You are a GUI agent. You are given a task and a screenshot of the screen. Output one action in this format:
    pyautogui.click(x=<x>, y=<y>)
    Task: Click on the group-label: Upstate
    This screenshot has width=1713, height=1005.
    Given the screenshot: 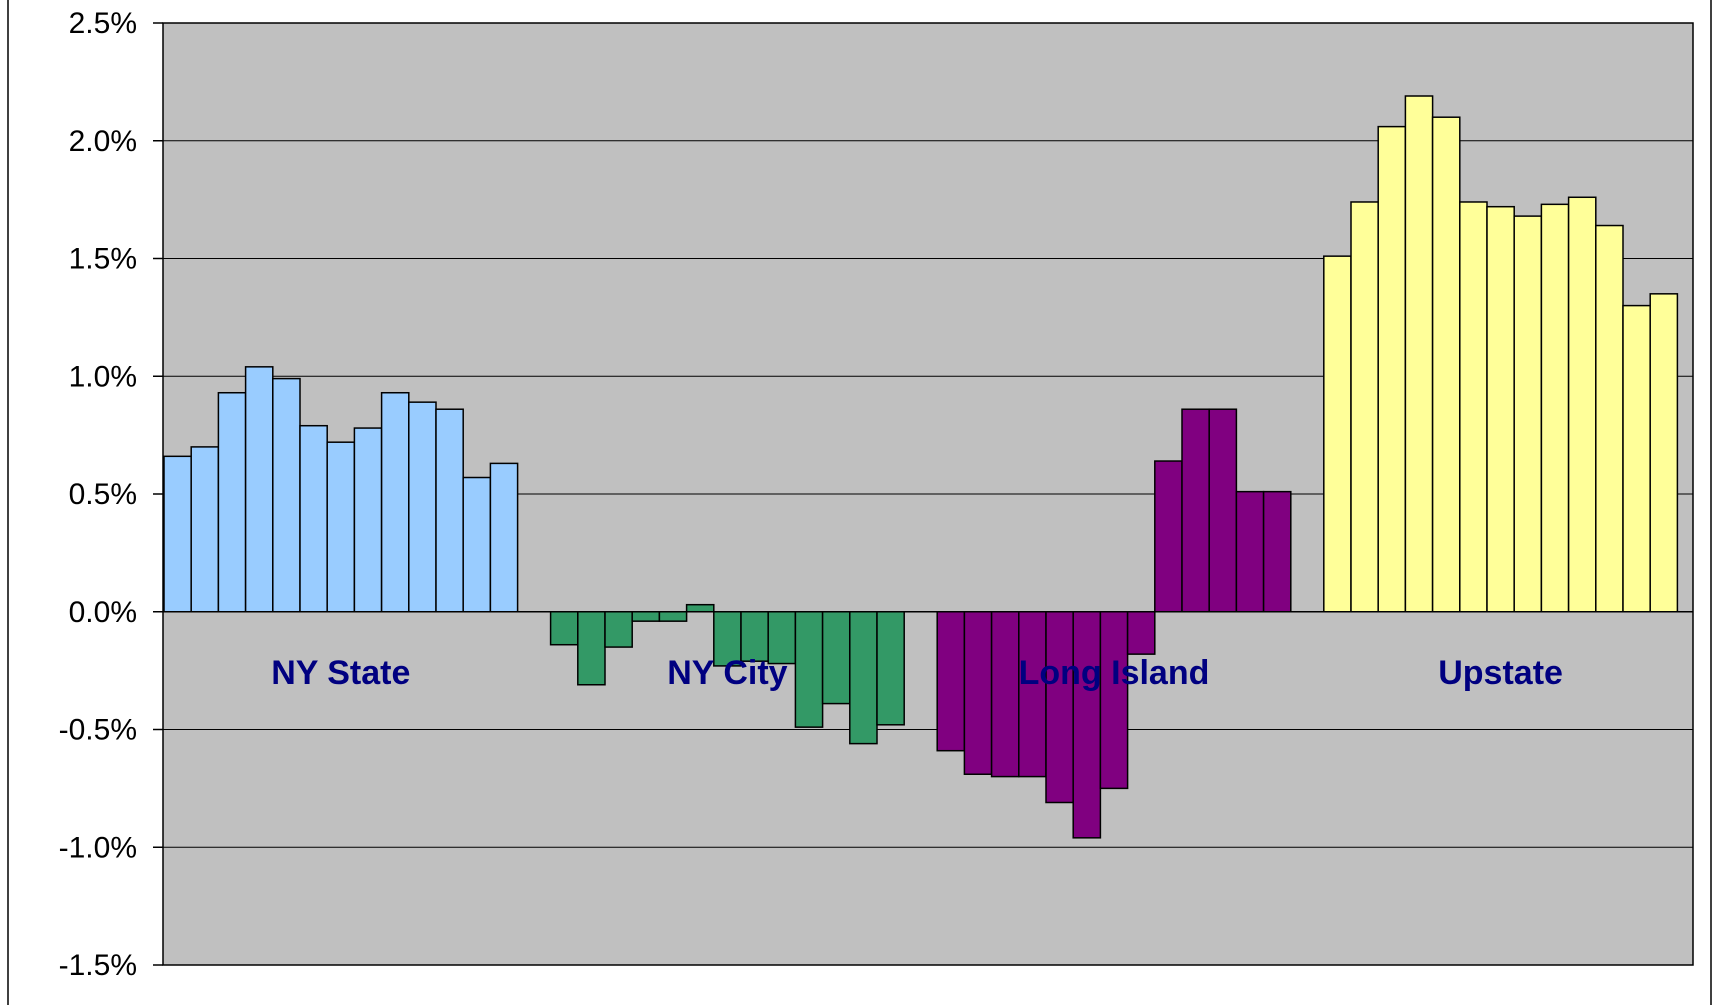 What is the action you would take?
    pyautogui.click(x=1500, y=673)
    